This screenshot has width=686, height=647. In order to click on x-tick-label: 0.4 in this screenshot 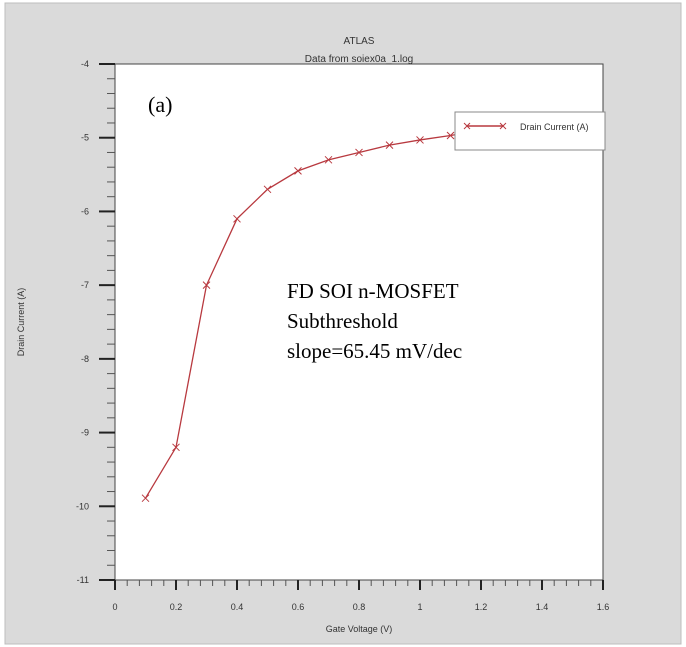, I will do `click(237, 607)`.